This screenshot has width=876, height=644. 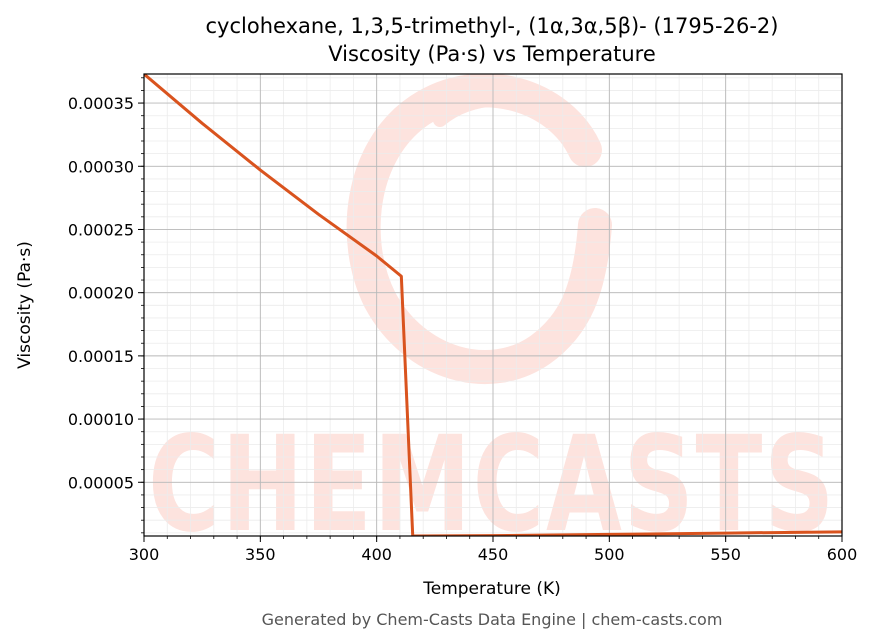 I want to click on x-tick-label: 350, so click(x=260, y=554).